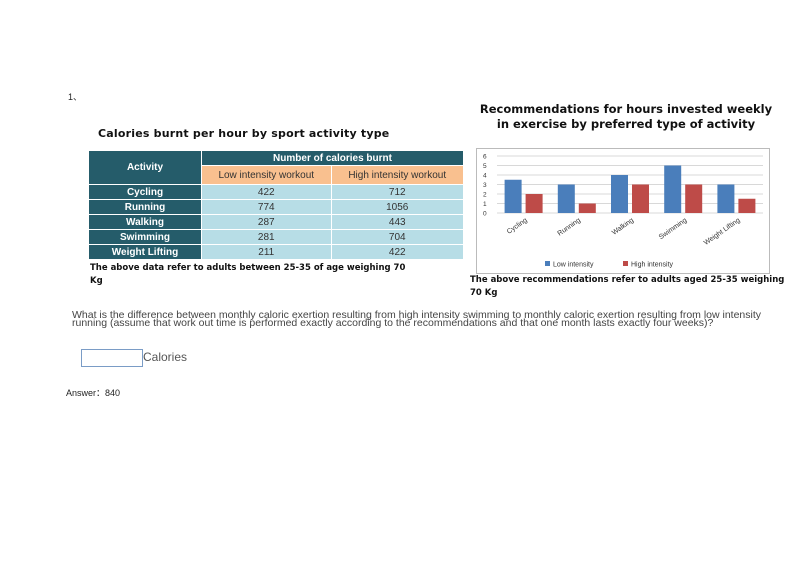  I want to click on header-activity: Activity, so click(145, 167).